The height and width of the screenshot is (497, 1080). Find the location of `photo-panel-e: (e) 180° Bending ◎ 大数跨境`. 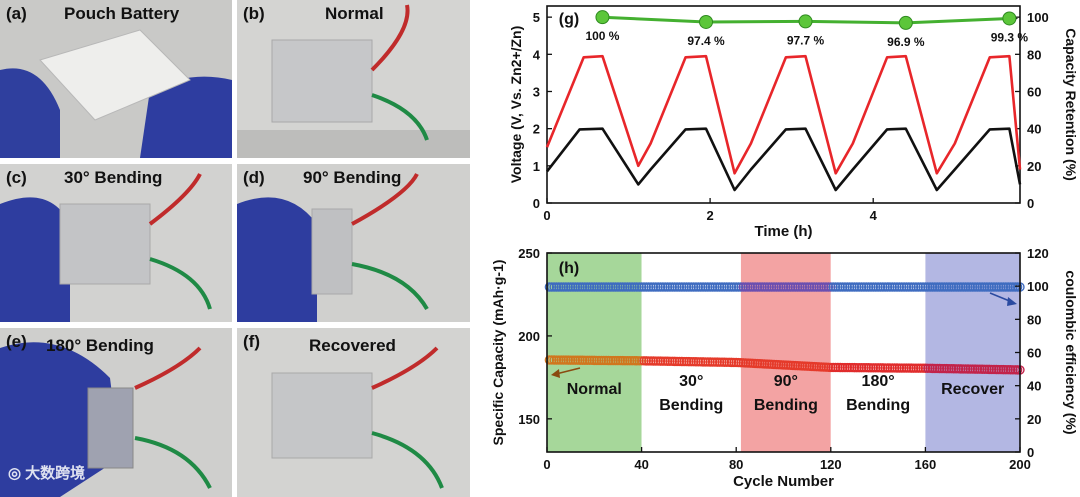

photo-panel-e: (e) 180° Bending ◎ 大数跨境 is located at coordinates (116, 412).